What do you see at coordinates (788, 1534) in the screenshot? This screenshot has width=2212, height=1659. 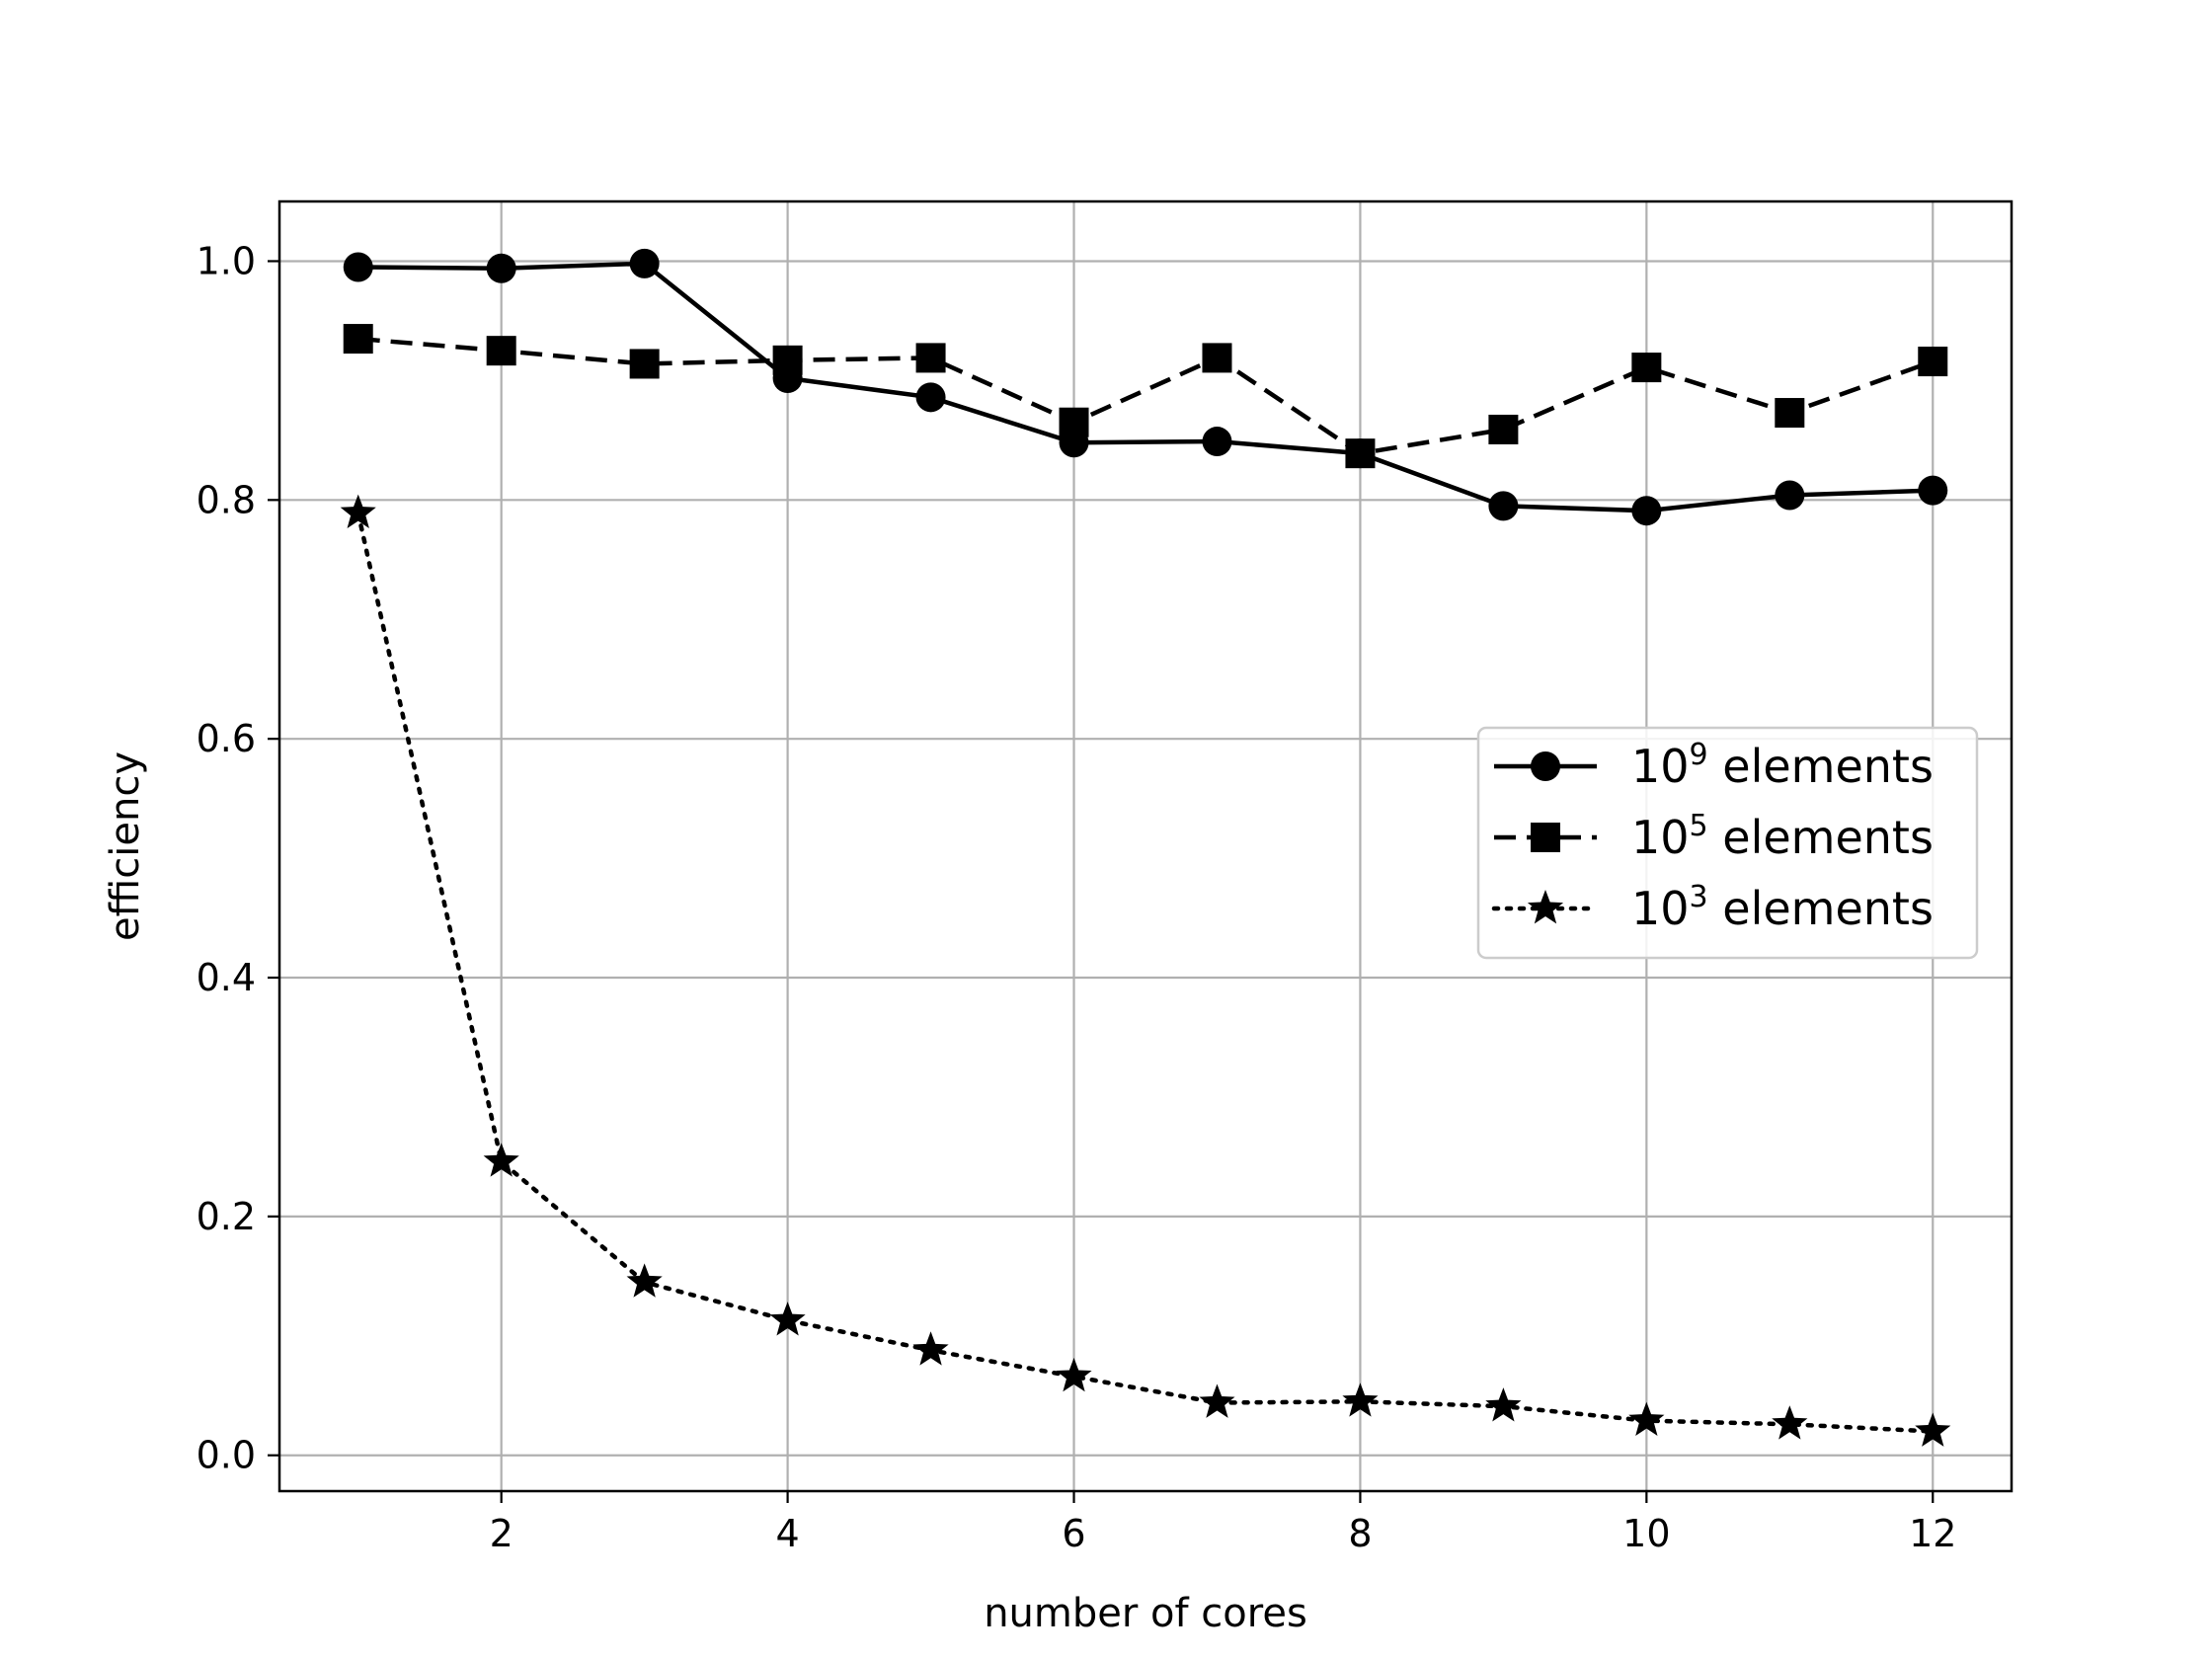 I see `x-tick-label: 4` at bounding box center [788, 1534].